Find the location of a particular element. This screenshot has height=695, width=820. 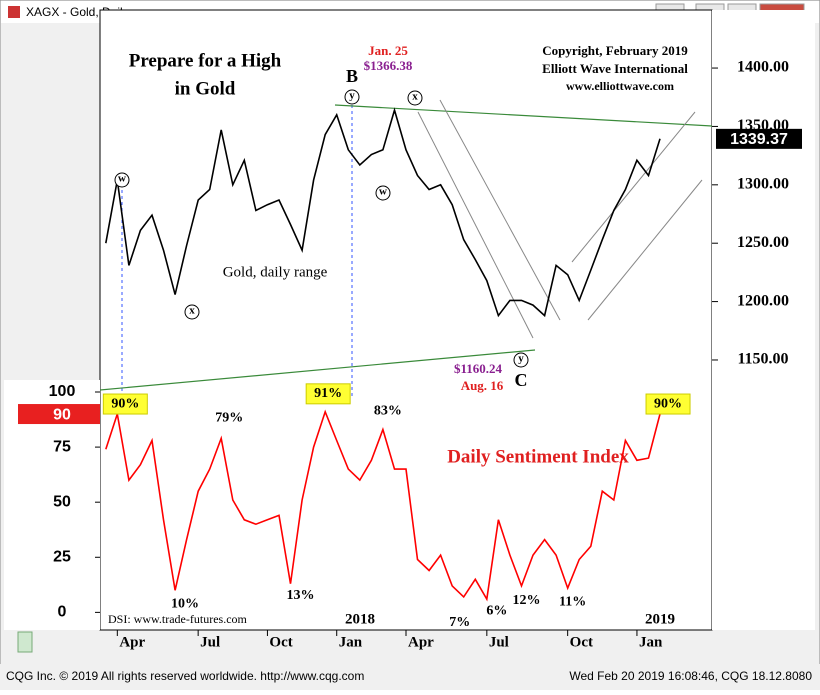

y-tick-label: 25 is located at coordinates (62, 556).